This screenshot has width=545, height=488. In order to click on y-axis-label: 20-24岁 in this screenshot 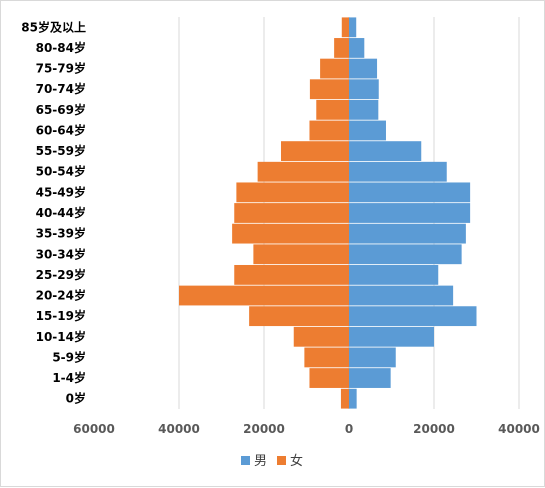, I will do `click(61, 295)`.